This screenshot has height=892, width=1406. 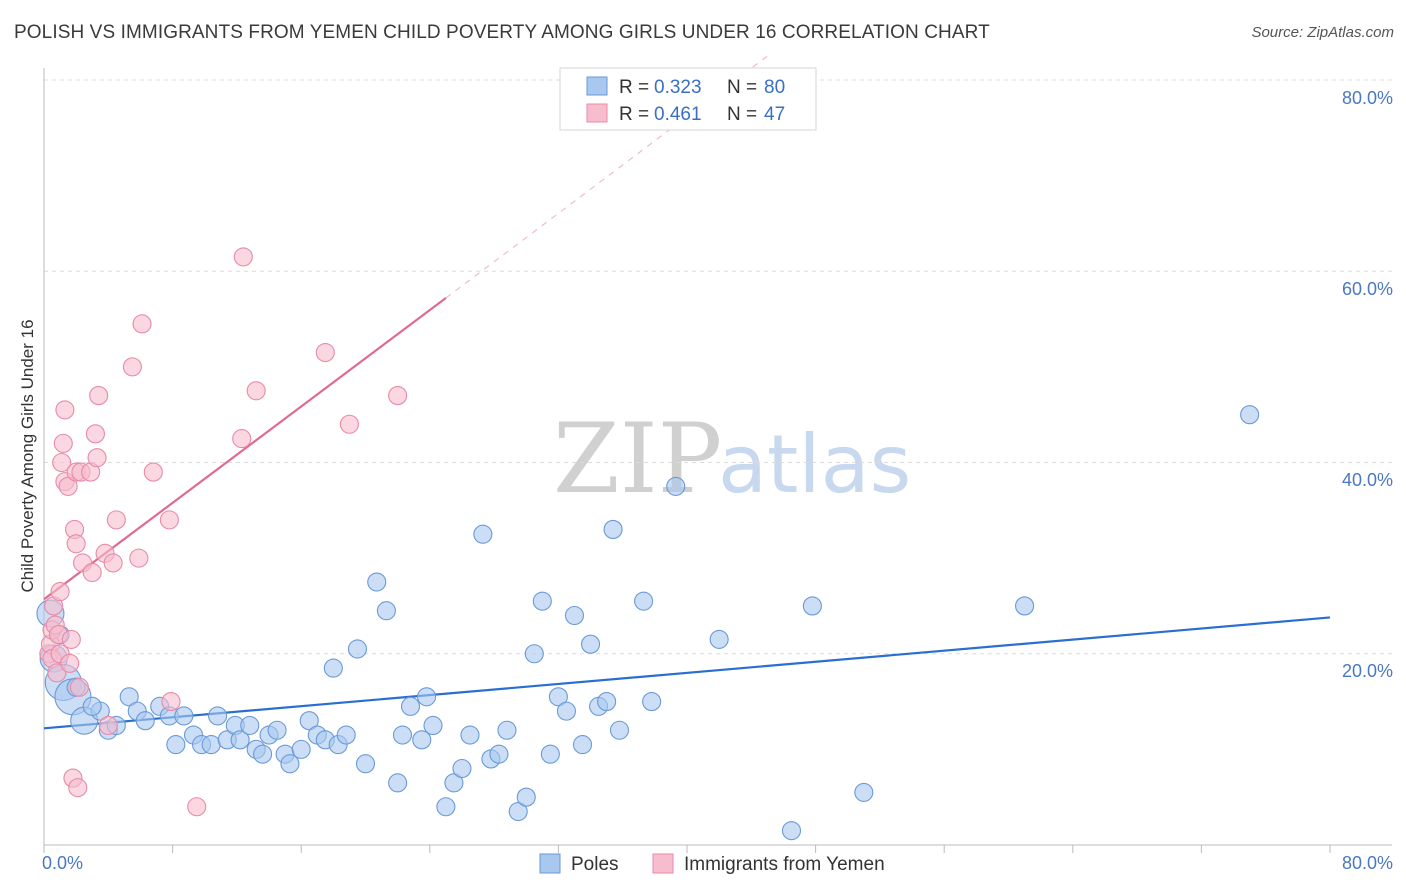 I want to click on legend-box: R = 0.323 N = 80 R = 0.461 N = 47, so click(x=688, y=99).